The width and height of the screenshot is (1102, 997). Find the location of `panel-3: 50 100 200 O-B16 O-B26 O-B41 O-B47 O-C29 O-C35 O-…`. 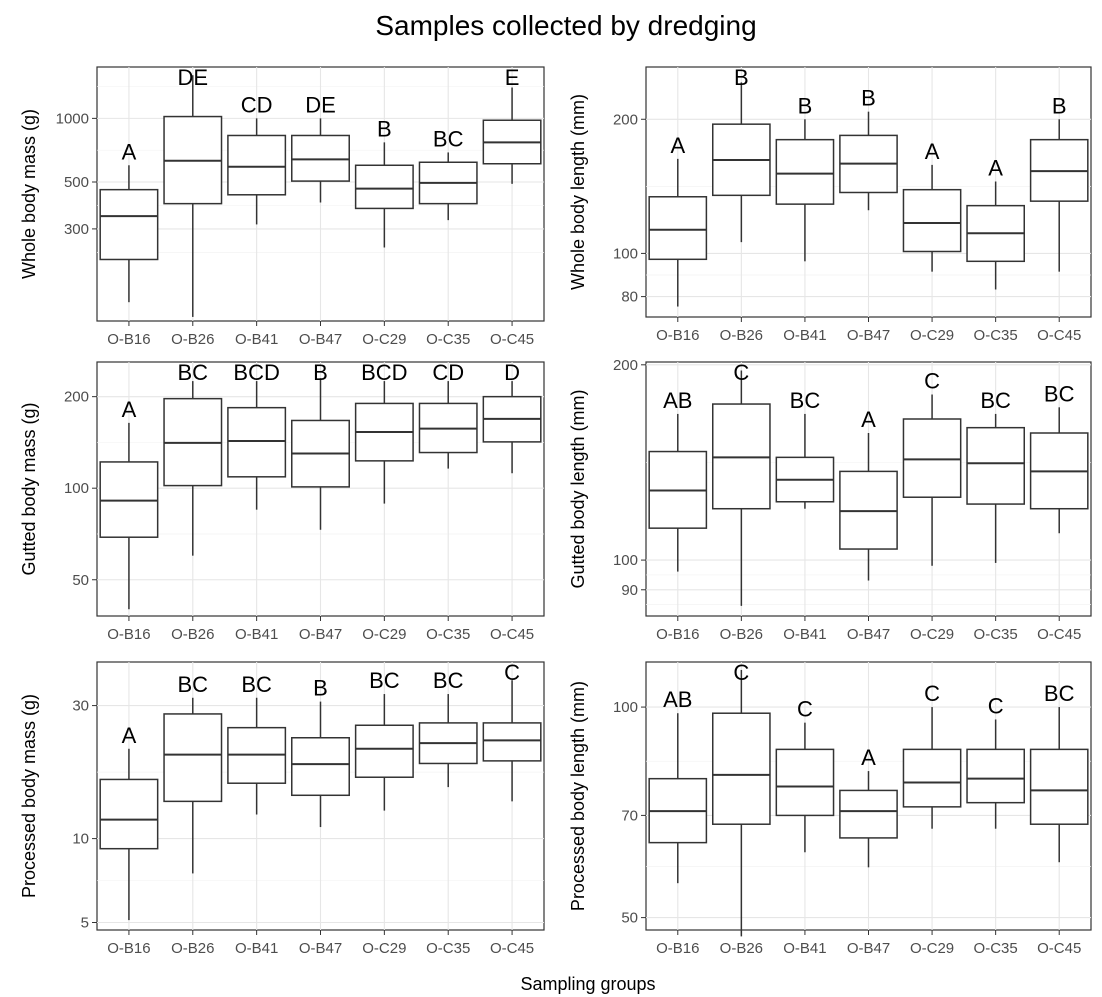

panel-3: 50 100 200 O-B16 O-B26 O-B41 O-B47 O-C29 O-C35 O-… is located at coordinates (282, 501).